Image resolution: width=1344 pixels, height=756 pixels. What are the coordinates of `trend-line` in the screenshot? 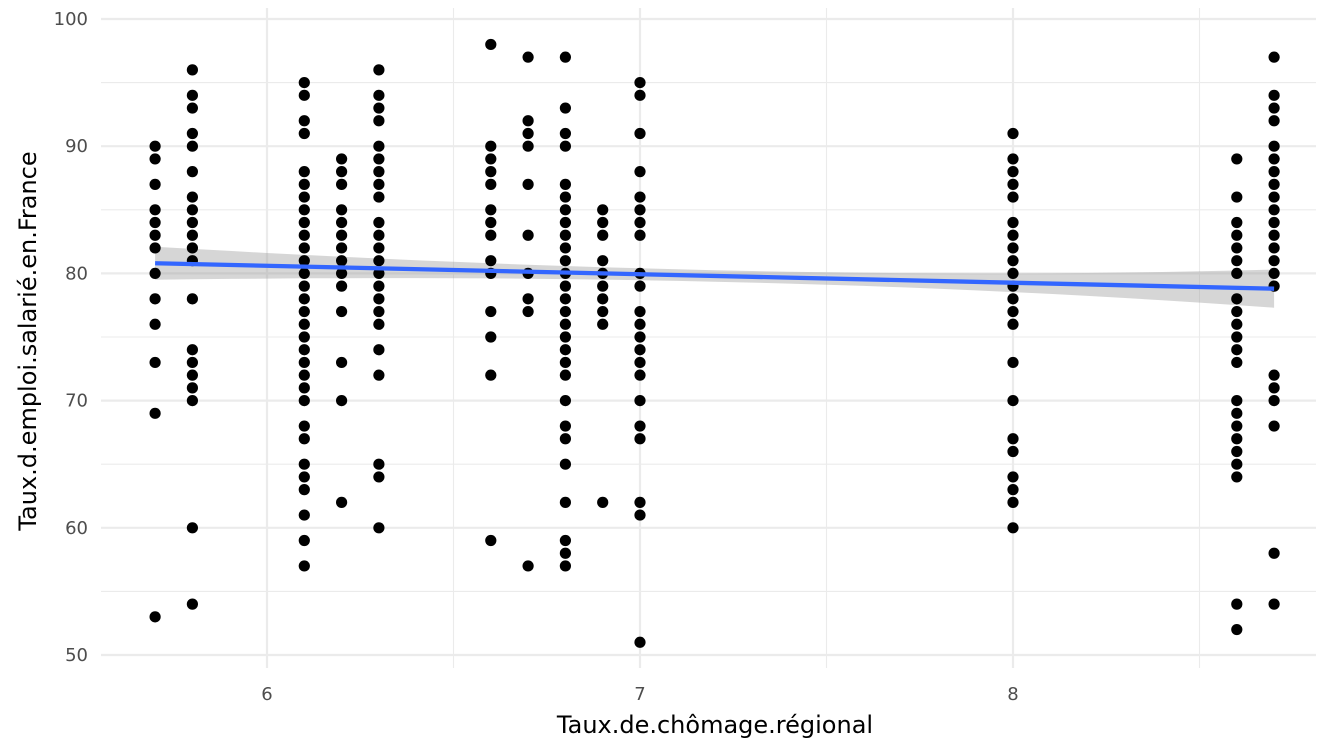 It's located at (715, 276).